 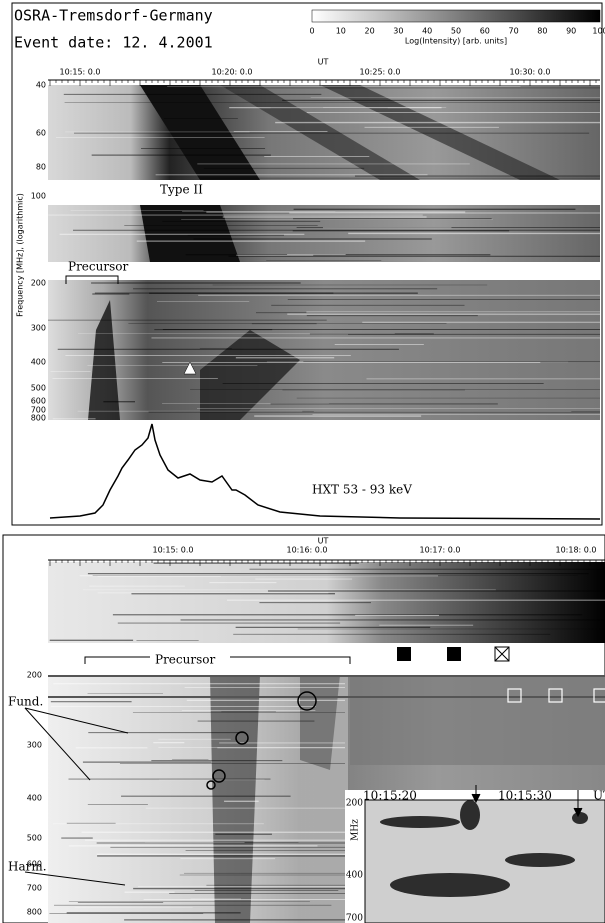 I want to click on event-date: Event date: 12. 4.2001, so click(x=113, y=43).